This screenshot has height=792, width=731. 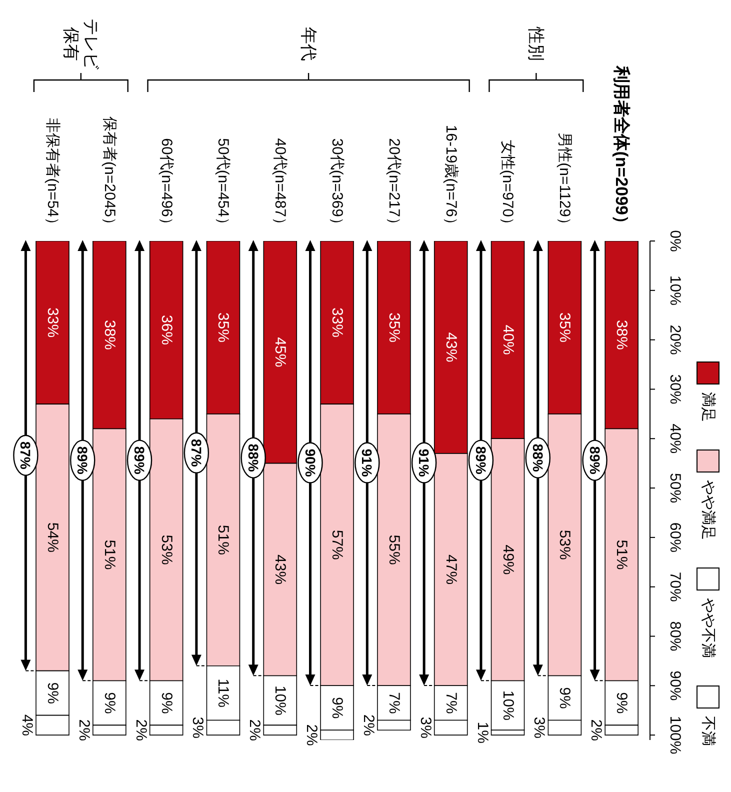 What do you see at coordinates (308, 44) in the screenshot?
I see `text: 年代` at bounding box center [308, 44].